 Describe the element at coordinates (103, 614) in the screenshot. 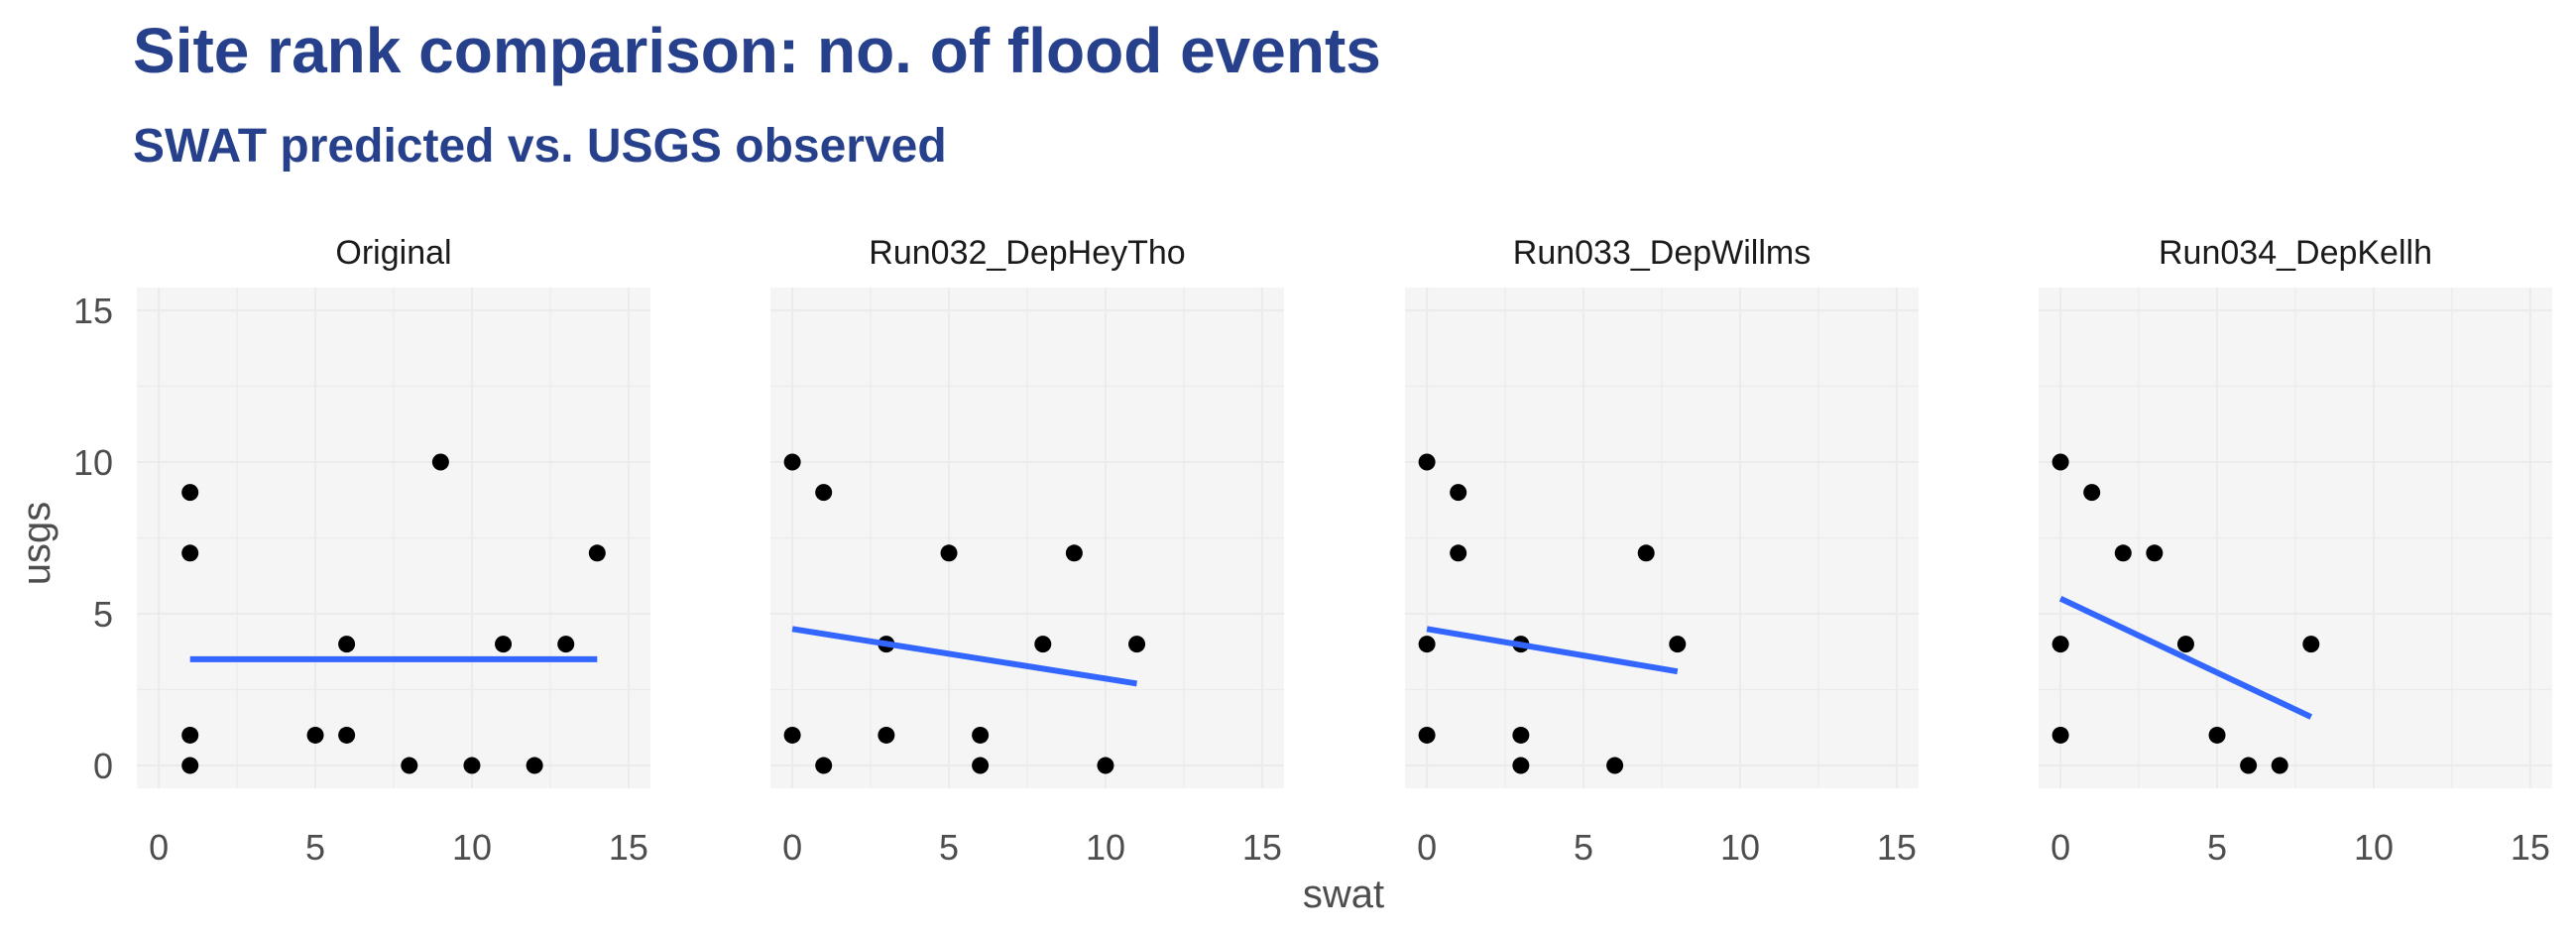

I see `y-tick-label: 5` at that location.